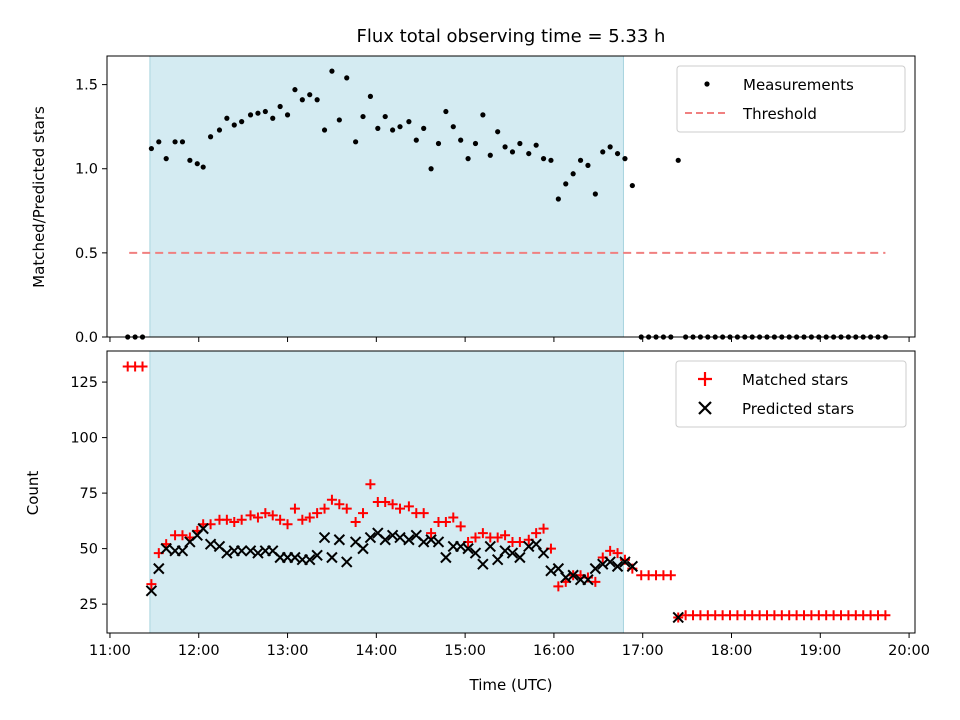  Describe the element at coordinates (707, 84) in the screenshot. I see `legend-measurement-marker` at that location.